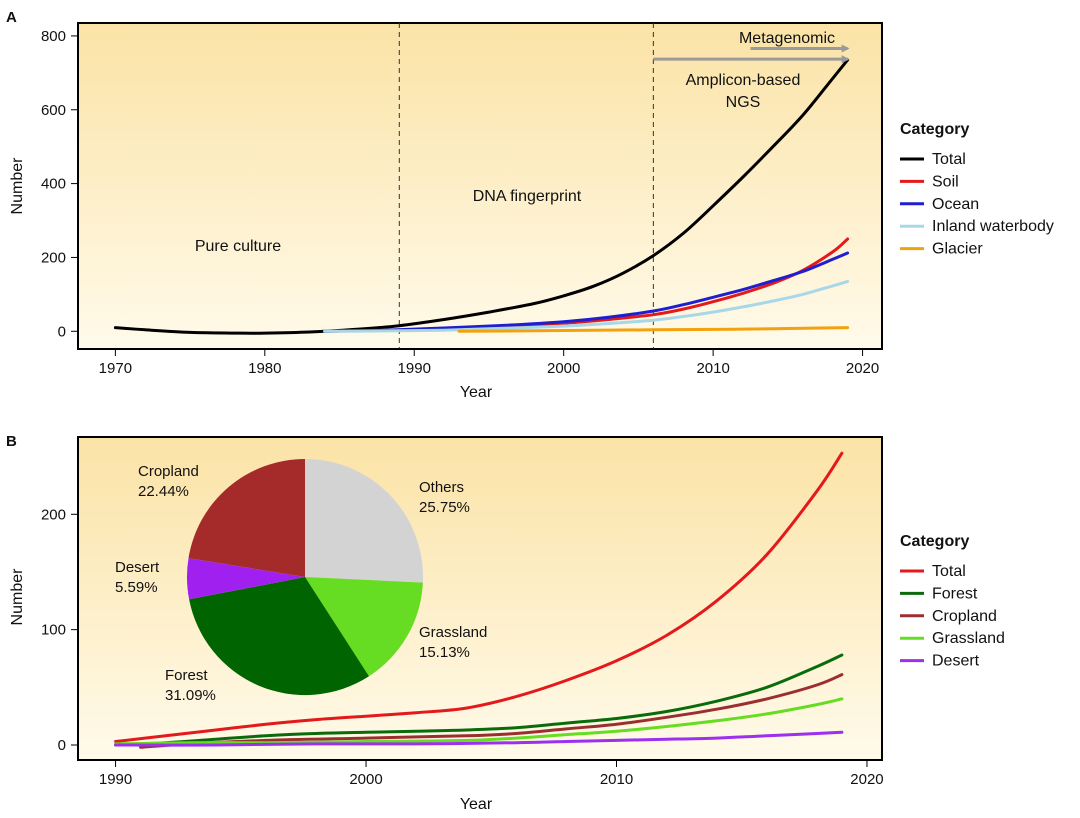  I want to click on panel-a-x-axis: 1970 1980 1990 2000 2010 2020, so click(489, 362).